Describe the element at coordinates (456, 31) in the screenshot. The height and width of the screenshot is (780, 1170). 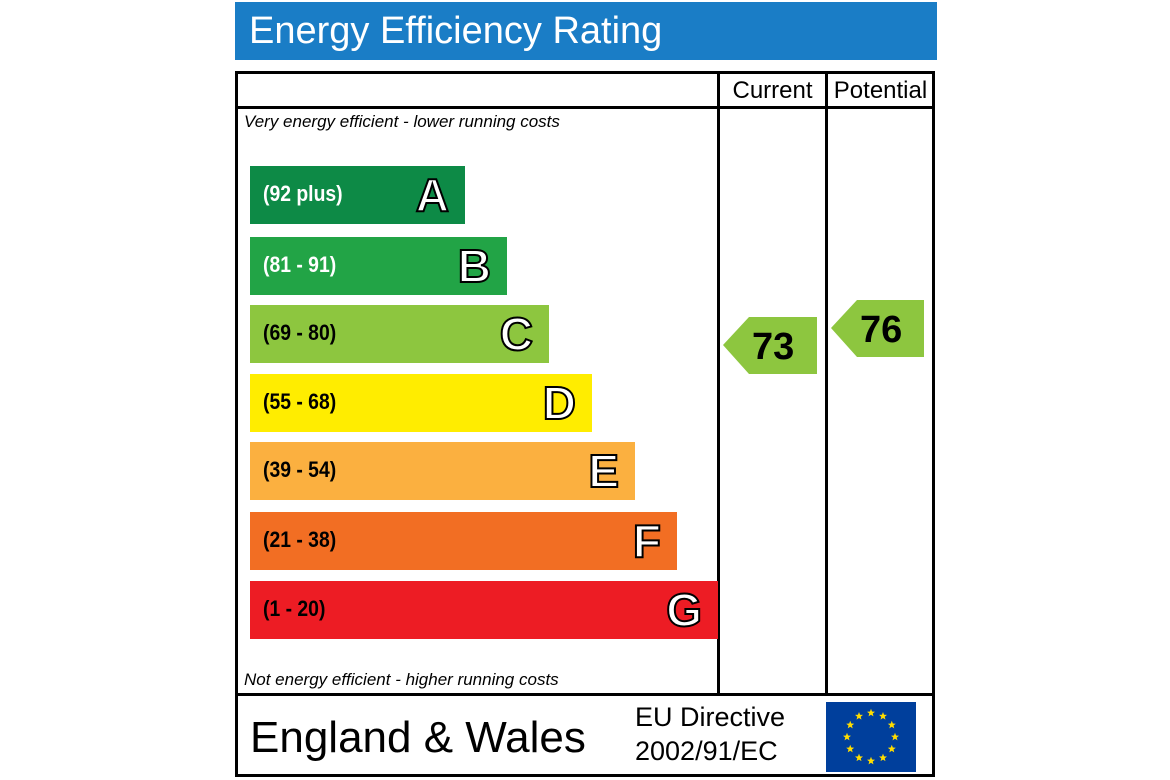
I see `chart-title: Energy Efficiency Rating` at that location.